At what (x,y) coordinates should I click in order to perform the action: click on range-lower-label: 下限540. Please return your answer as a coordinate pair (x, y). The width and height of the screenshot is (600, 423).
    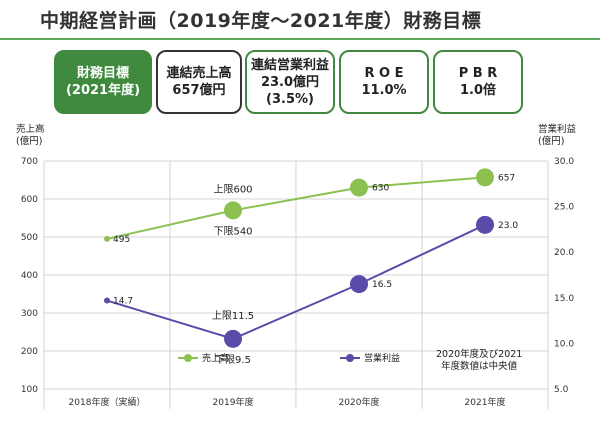
    Looking at the image, I should click on (232, 231).